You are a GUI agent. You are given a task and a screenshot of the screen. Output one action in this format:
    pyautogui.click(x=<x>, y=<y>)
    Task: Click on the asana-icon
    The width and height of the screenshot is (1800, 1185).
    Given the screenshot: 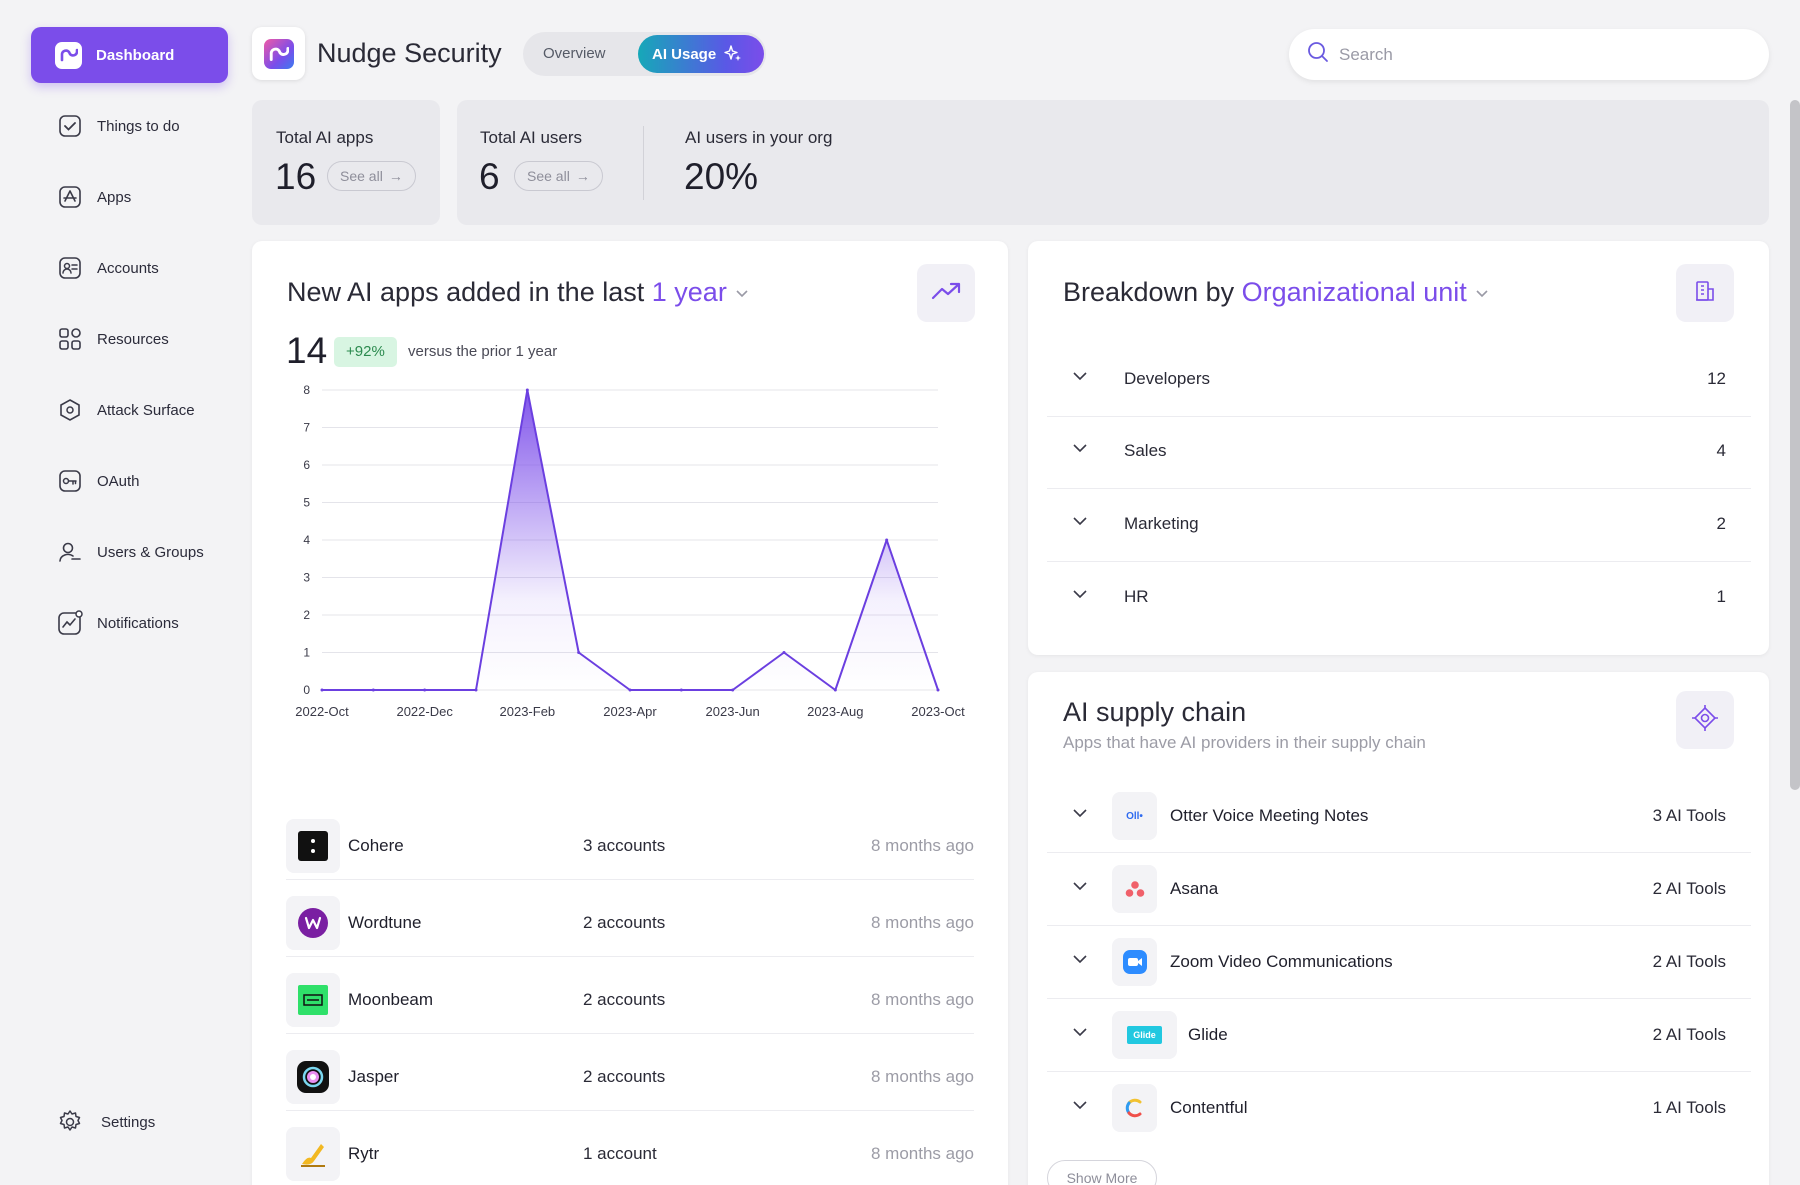 What is the action you would take?
    pyautogui.click(x=1134, y=889)
    